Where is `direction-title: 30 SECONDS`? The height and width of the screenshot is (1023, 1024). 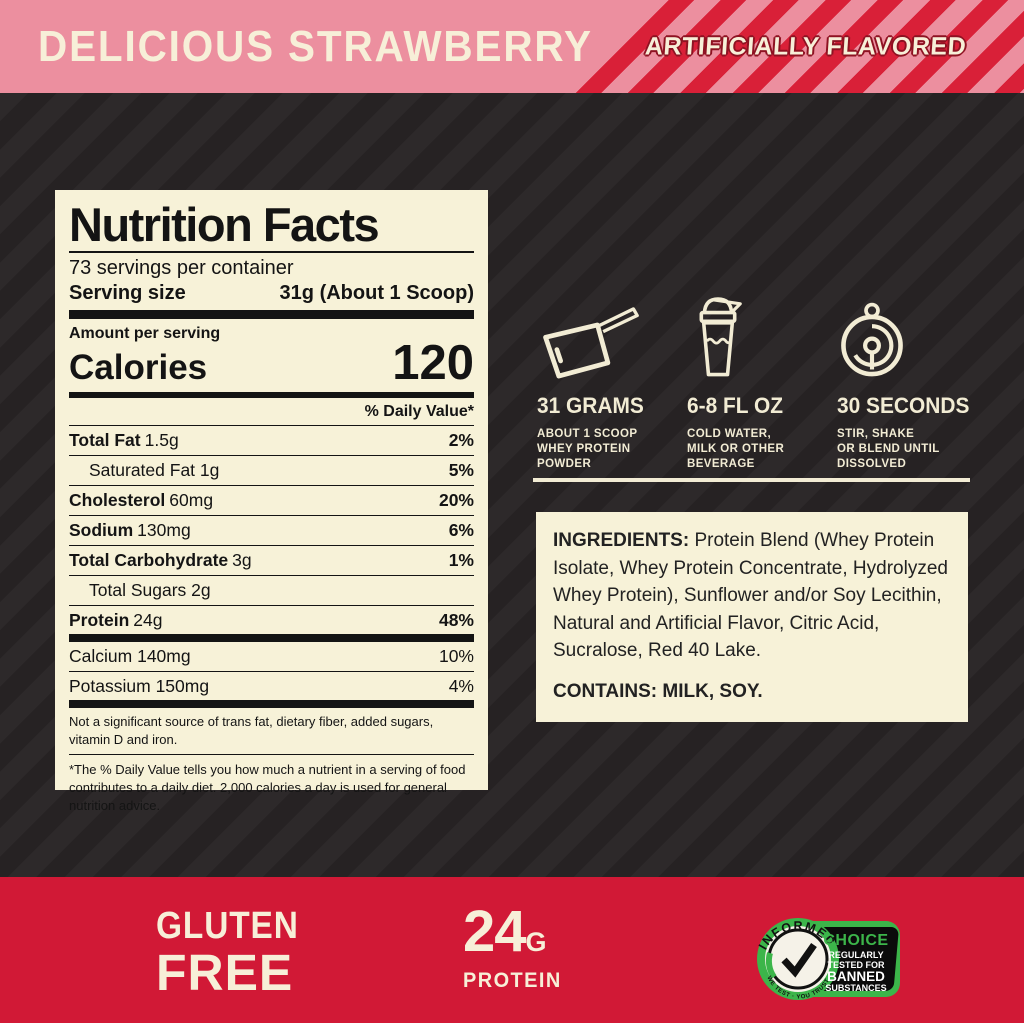
direction-title: 30 SECONDS is located at coordinates (903, 405).